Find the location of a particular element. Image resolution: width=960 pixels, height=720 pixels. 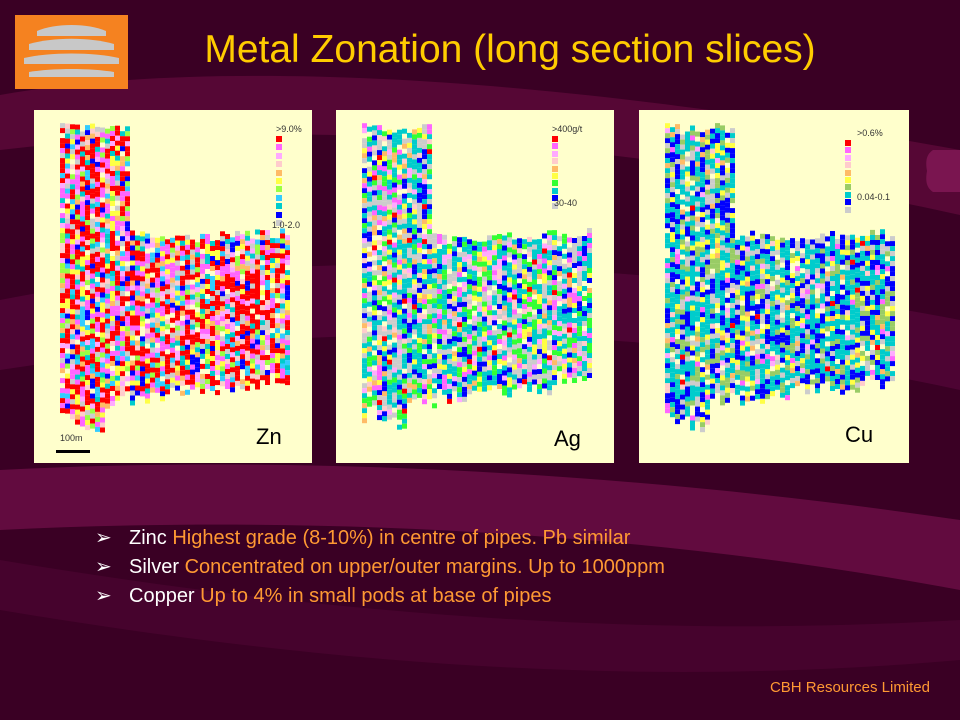

zn-legend-bottom-label: 1.0-2.0 is located at coordinates (286, 225).